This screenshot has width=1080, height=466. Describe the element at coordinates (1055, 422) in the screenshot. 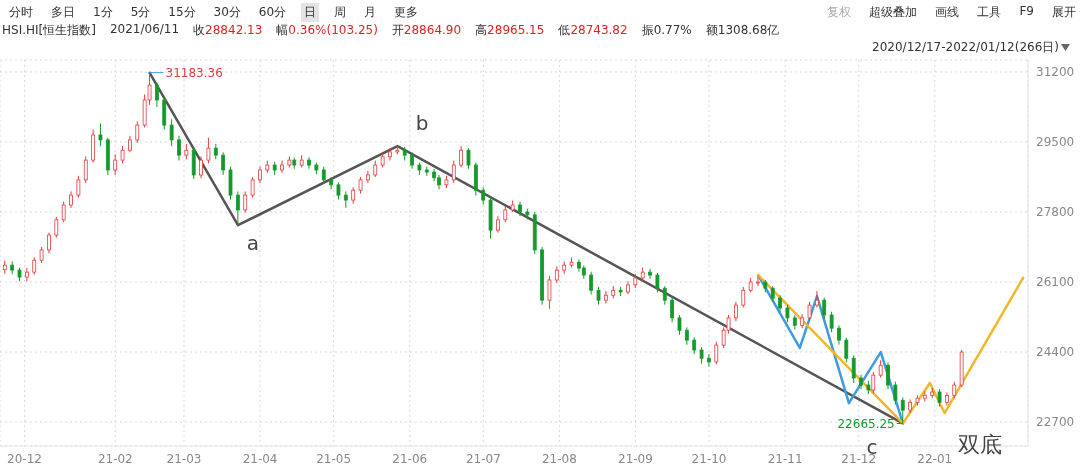

I see `y-tick-label: 22700` at that location.